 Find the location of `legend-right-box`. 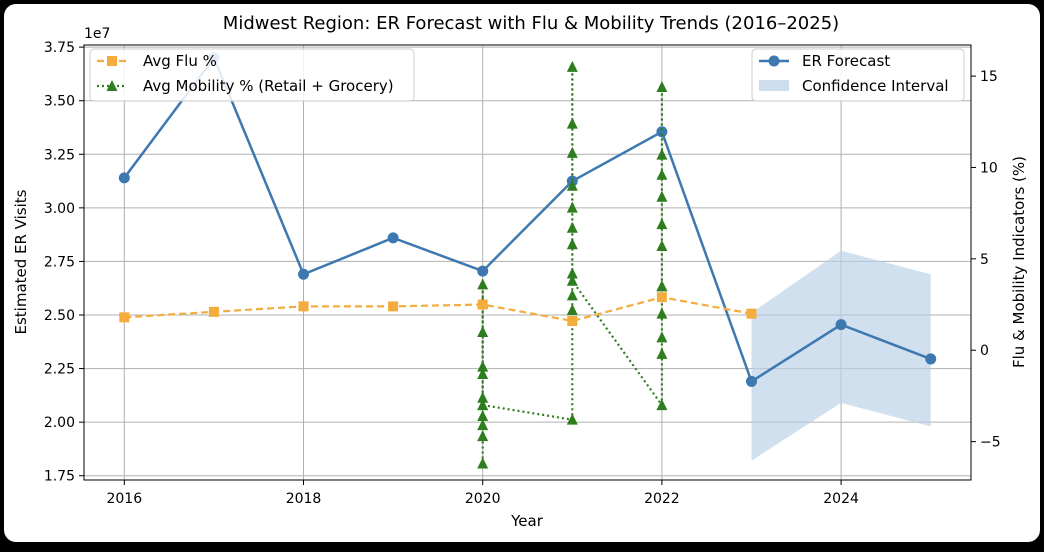

legend-right-box is located at coordinates (858, 75).